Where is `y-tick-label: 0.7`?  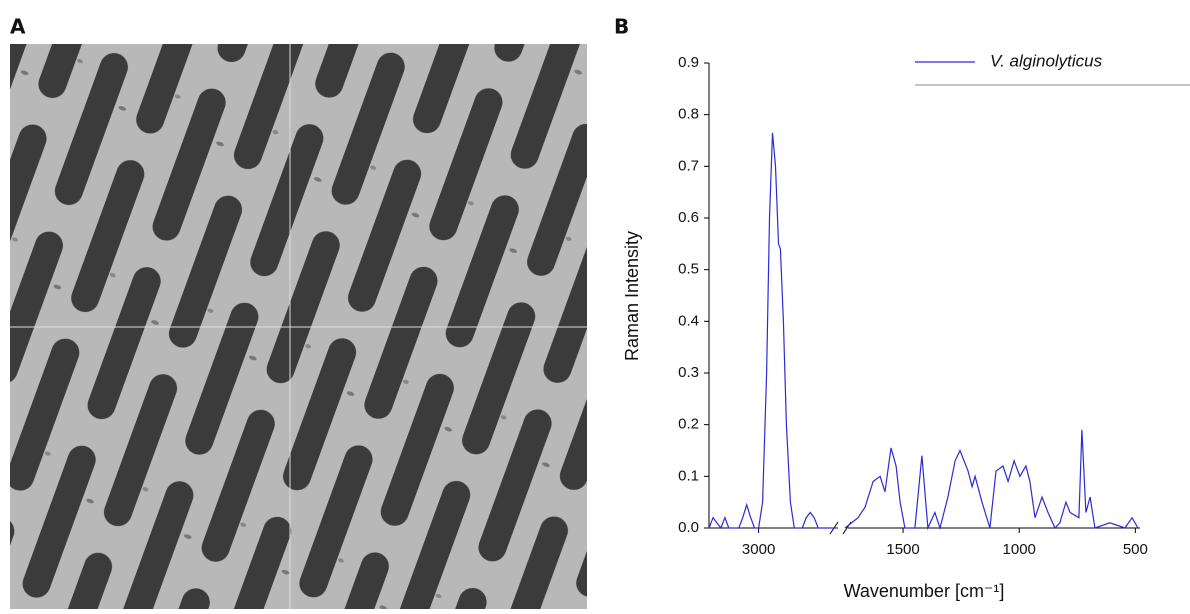 y-tick-label: 0.7 is located at coordinates (688, 165).